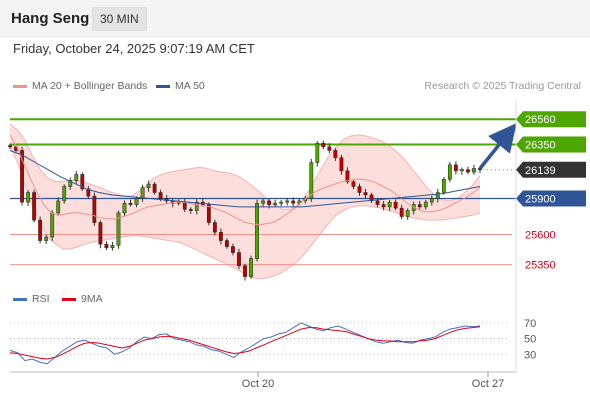  Describe the element at coordinates (90, 86) in the screenshot. I see `legend-label-ma20: MA 20 + Bollinger Bands` at that location.